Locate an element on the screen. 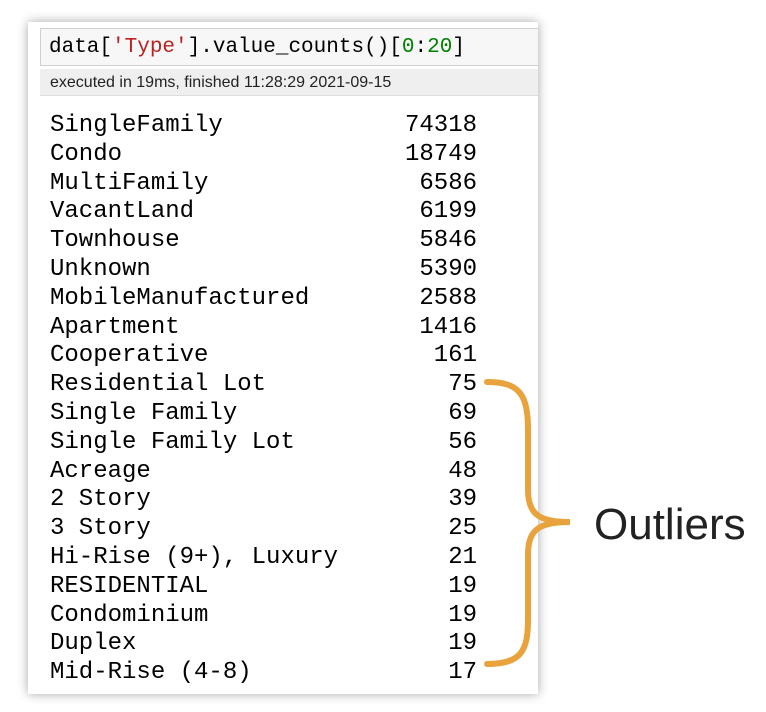 This screenshot has height=712, width=766. count: 5390 is located at coordinates (448, 269).